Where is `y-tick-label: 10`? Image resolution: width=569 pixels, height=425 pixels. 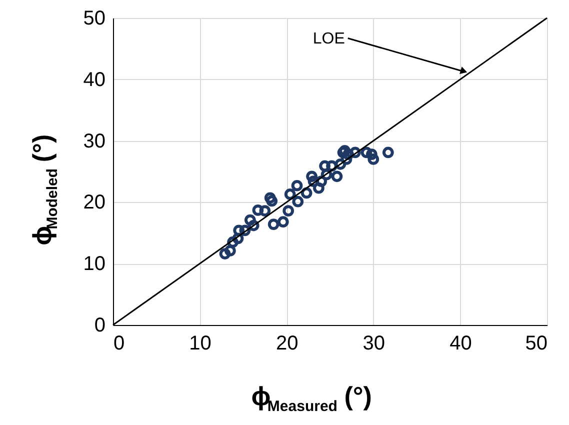
y-tick-label: 10 is located at coordinates (94, 264).